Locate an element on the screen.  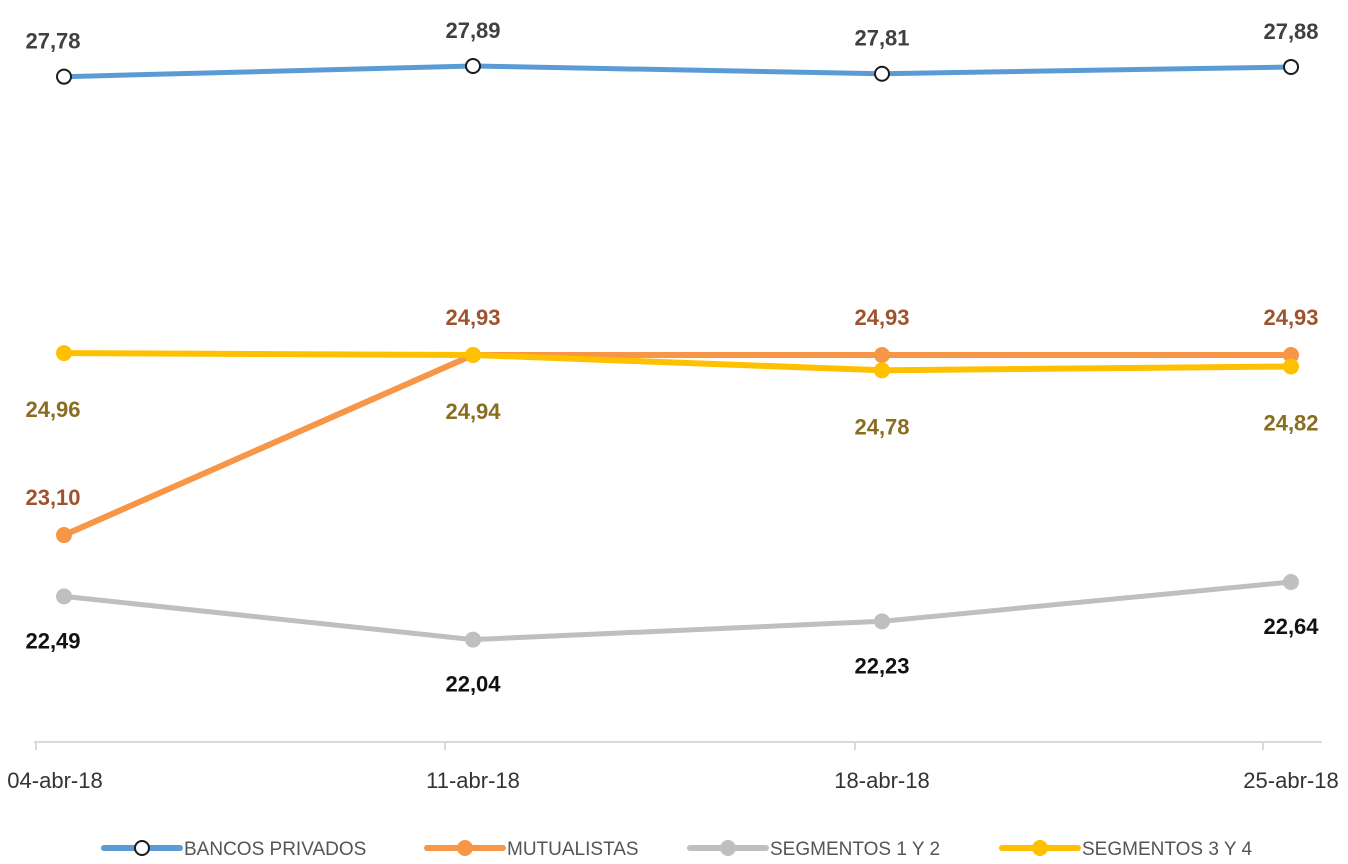
legend-label: MUTUALISTAS is located at coordinates (573, 849).